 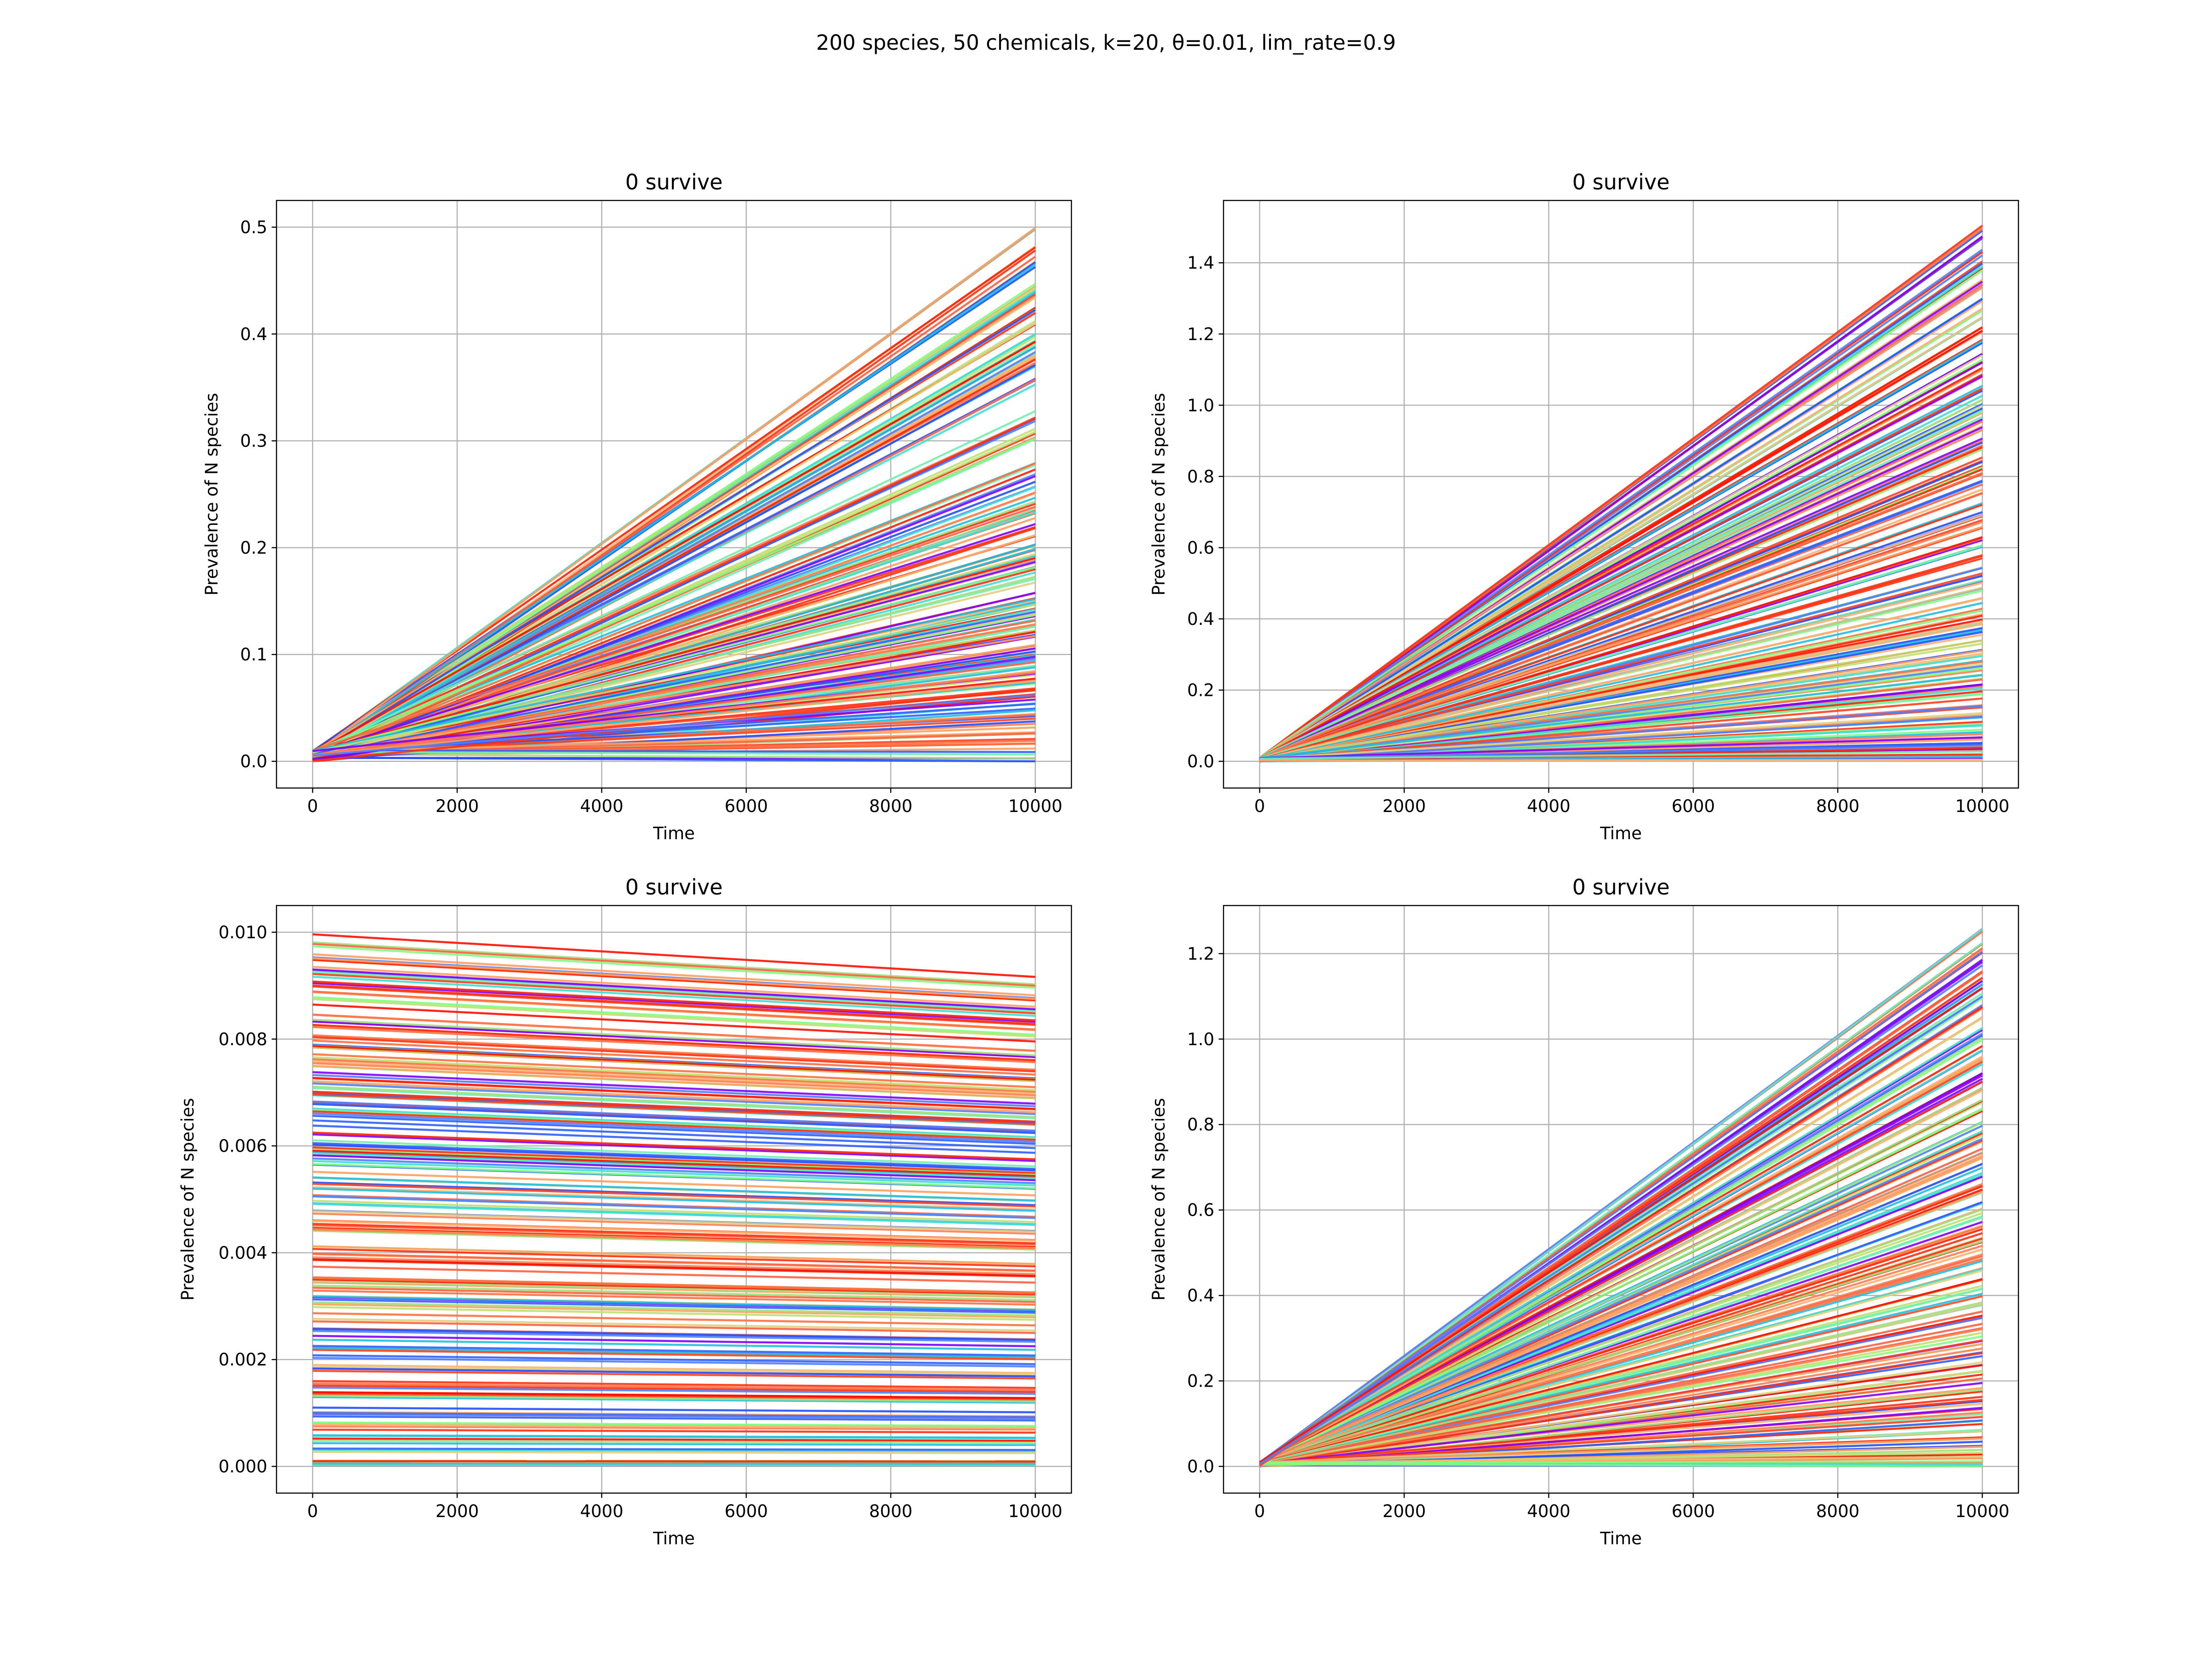 What do you see at coordinates (1259, 806) in the screenshot?
I see `x-tick-label: 0` at bounding box center [1259, 806].